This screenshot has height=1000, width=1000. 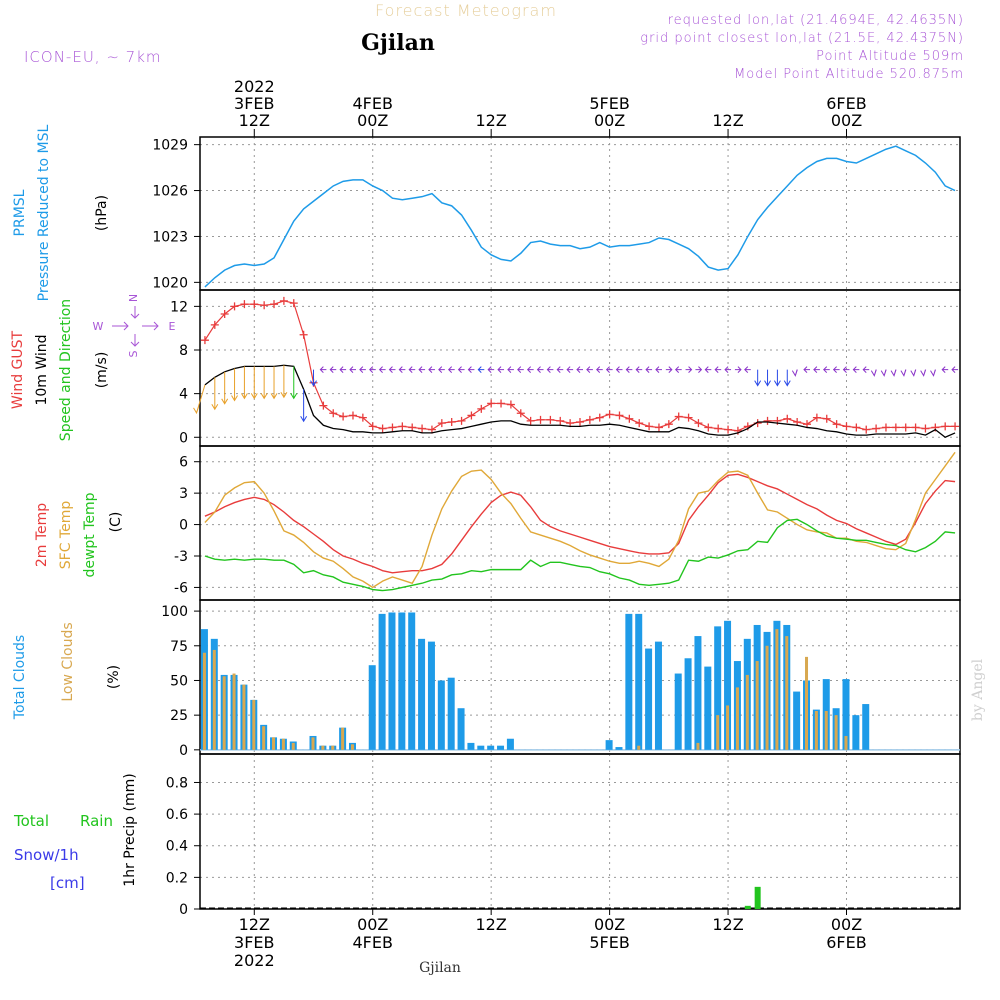 What do you see at coordinates (42, 535) in the screenshot?
I see `t2m-label: 2m Temp` at bounding box center [42, 535].